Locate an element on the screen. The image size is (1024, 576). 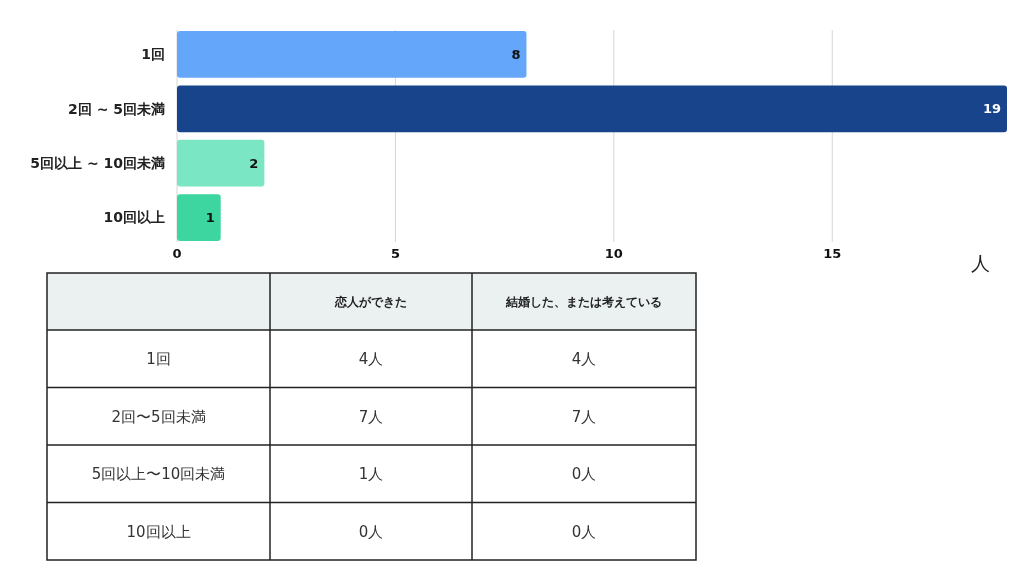
category-label: 2回〜5回未満 is located at coordinates (158, 416).